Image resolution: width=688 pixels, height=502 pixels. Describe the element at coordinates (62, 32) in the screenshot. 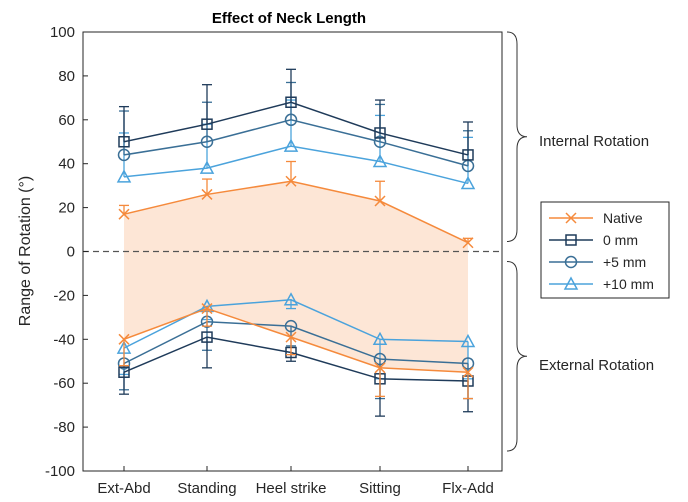

I see `y-tick-label: 100` at that location.